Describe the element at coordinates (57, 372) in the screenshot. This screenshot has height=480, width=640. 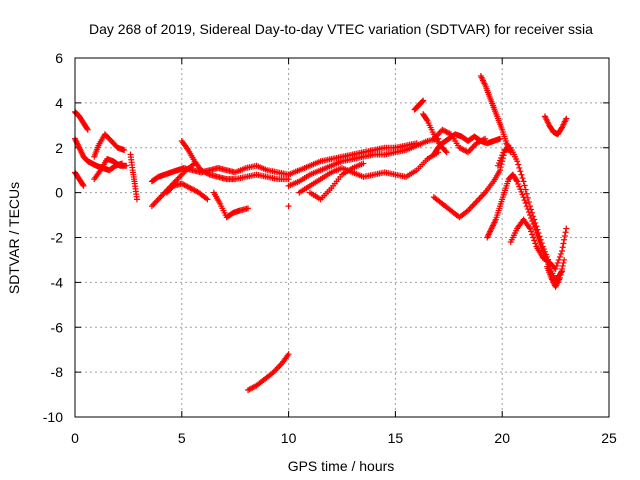
I see `y-tick-label: -8` at that location.